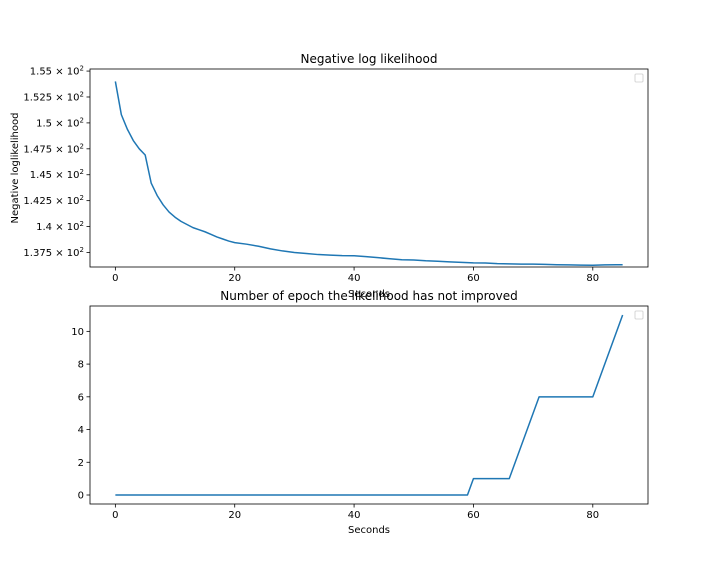  I want to click on y-axis-label: Negative loglikelihood, so click(15, 168).